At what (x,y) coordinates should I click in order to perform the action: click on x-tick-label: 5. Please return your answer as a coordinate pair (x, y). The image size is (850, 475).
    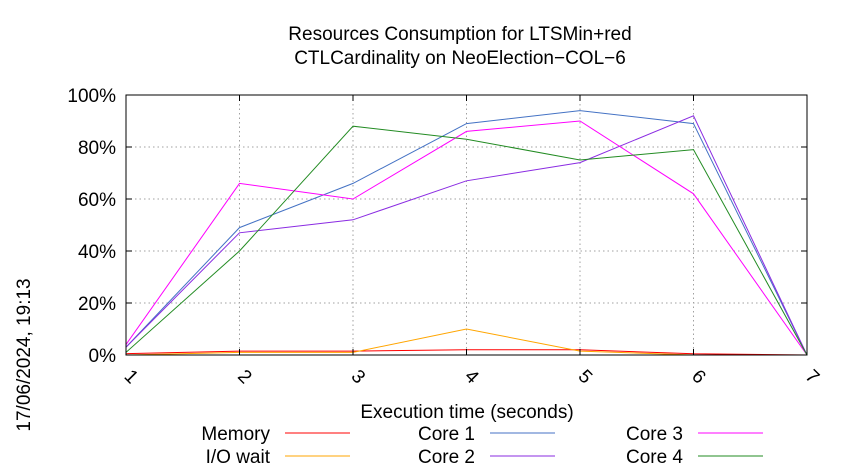
    Looking at the image, I should click on (585, 377).